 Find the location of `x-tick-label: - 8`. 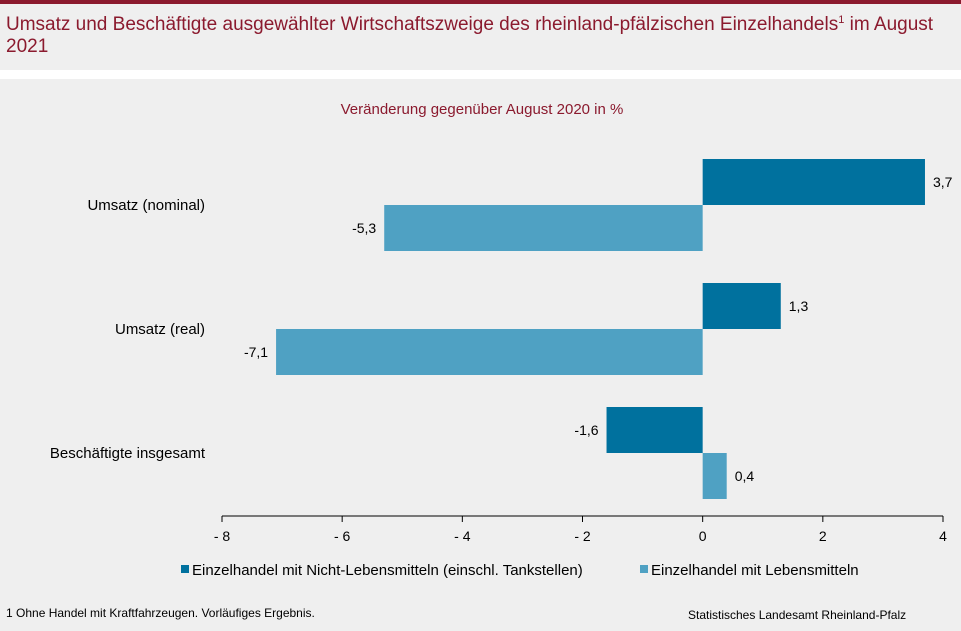

x-tick-label: - 8 is located at coordinates (222, 536).